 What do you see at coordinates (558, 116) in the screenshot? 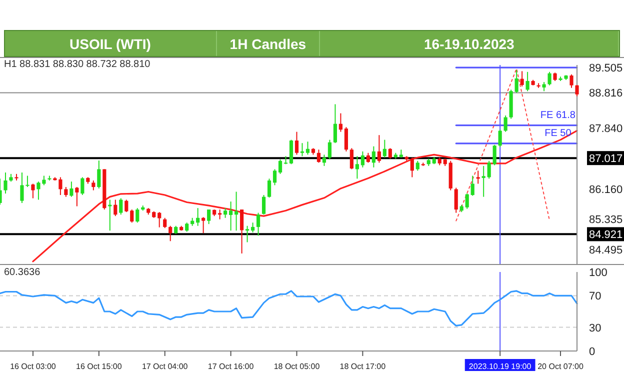
I see `annotation: FE 61.8` at bounding box center [558, 116].